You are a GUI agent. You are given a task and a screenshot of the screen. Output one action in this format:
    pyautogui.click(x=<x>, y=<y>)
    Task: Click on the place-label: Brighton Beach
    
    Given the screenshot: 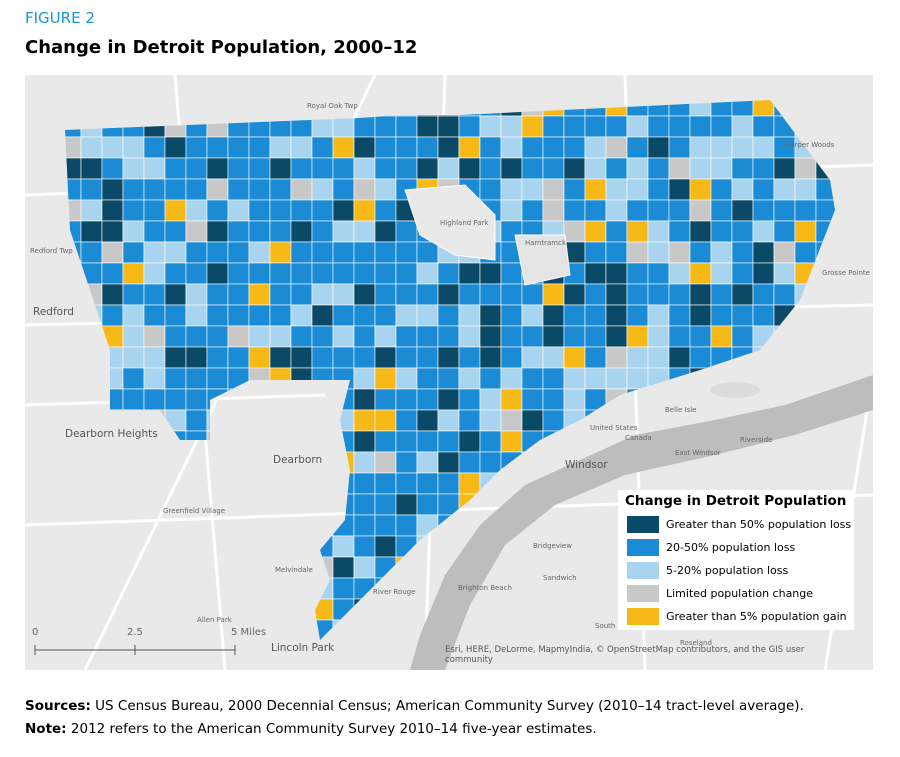 What is the action you would take?
    pyautogui.click(x=485, y=588)
    